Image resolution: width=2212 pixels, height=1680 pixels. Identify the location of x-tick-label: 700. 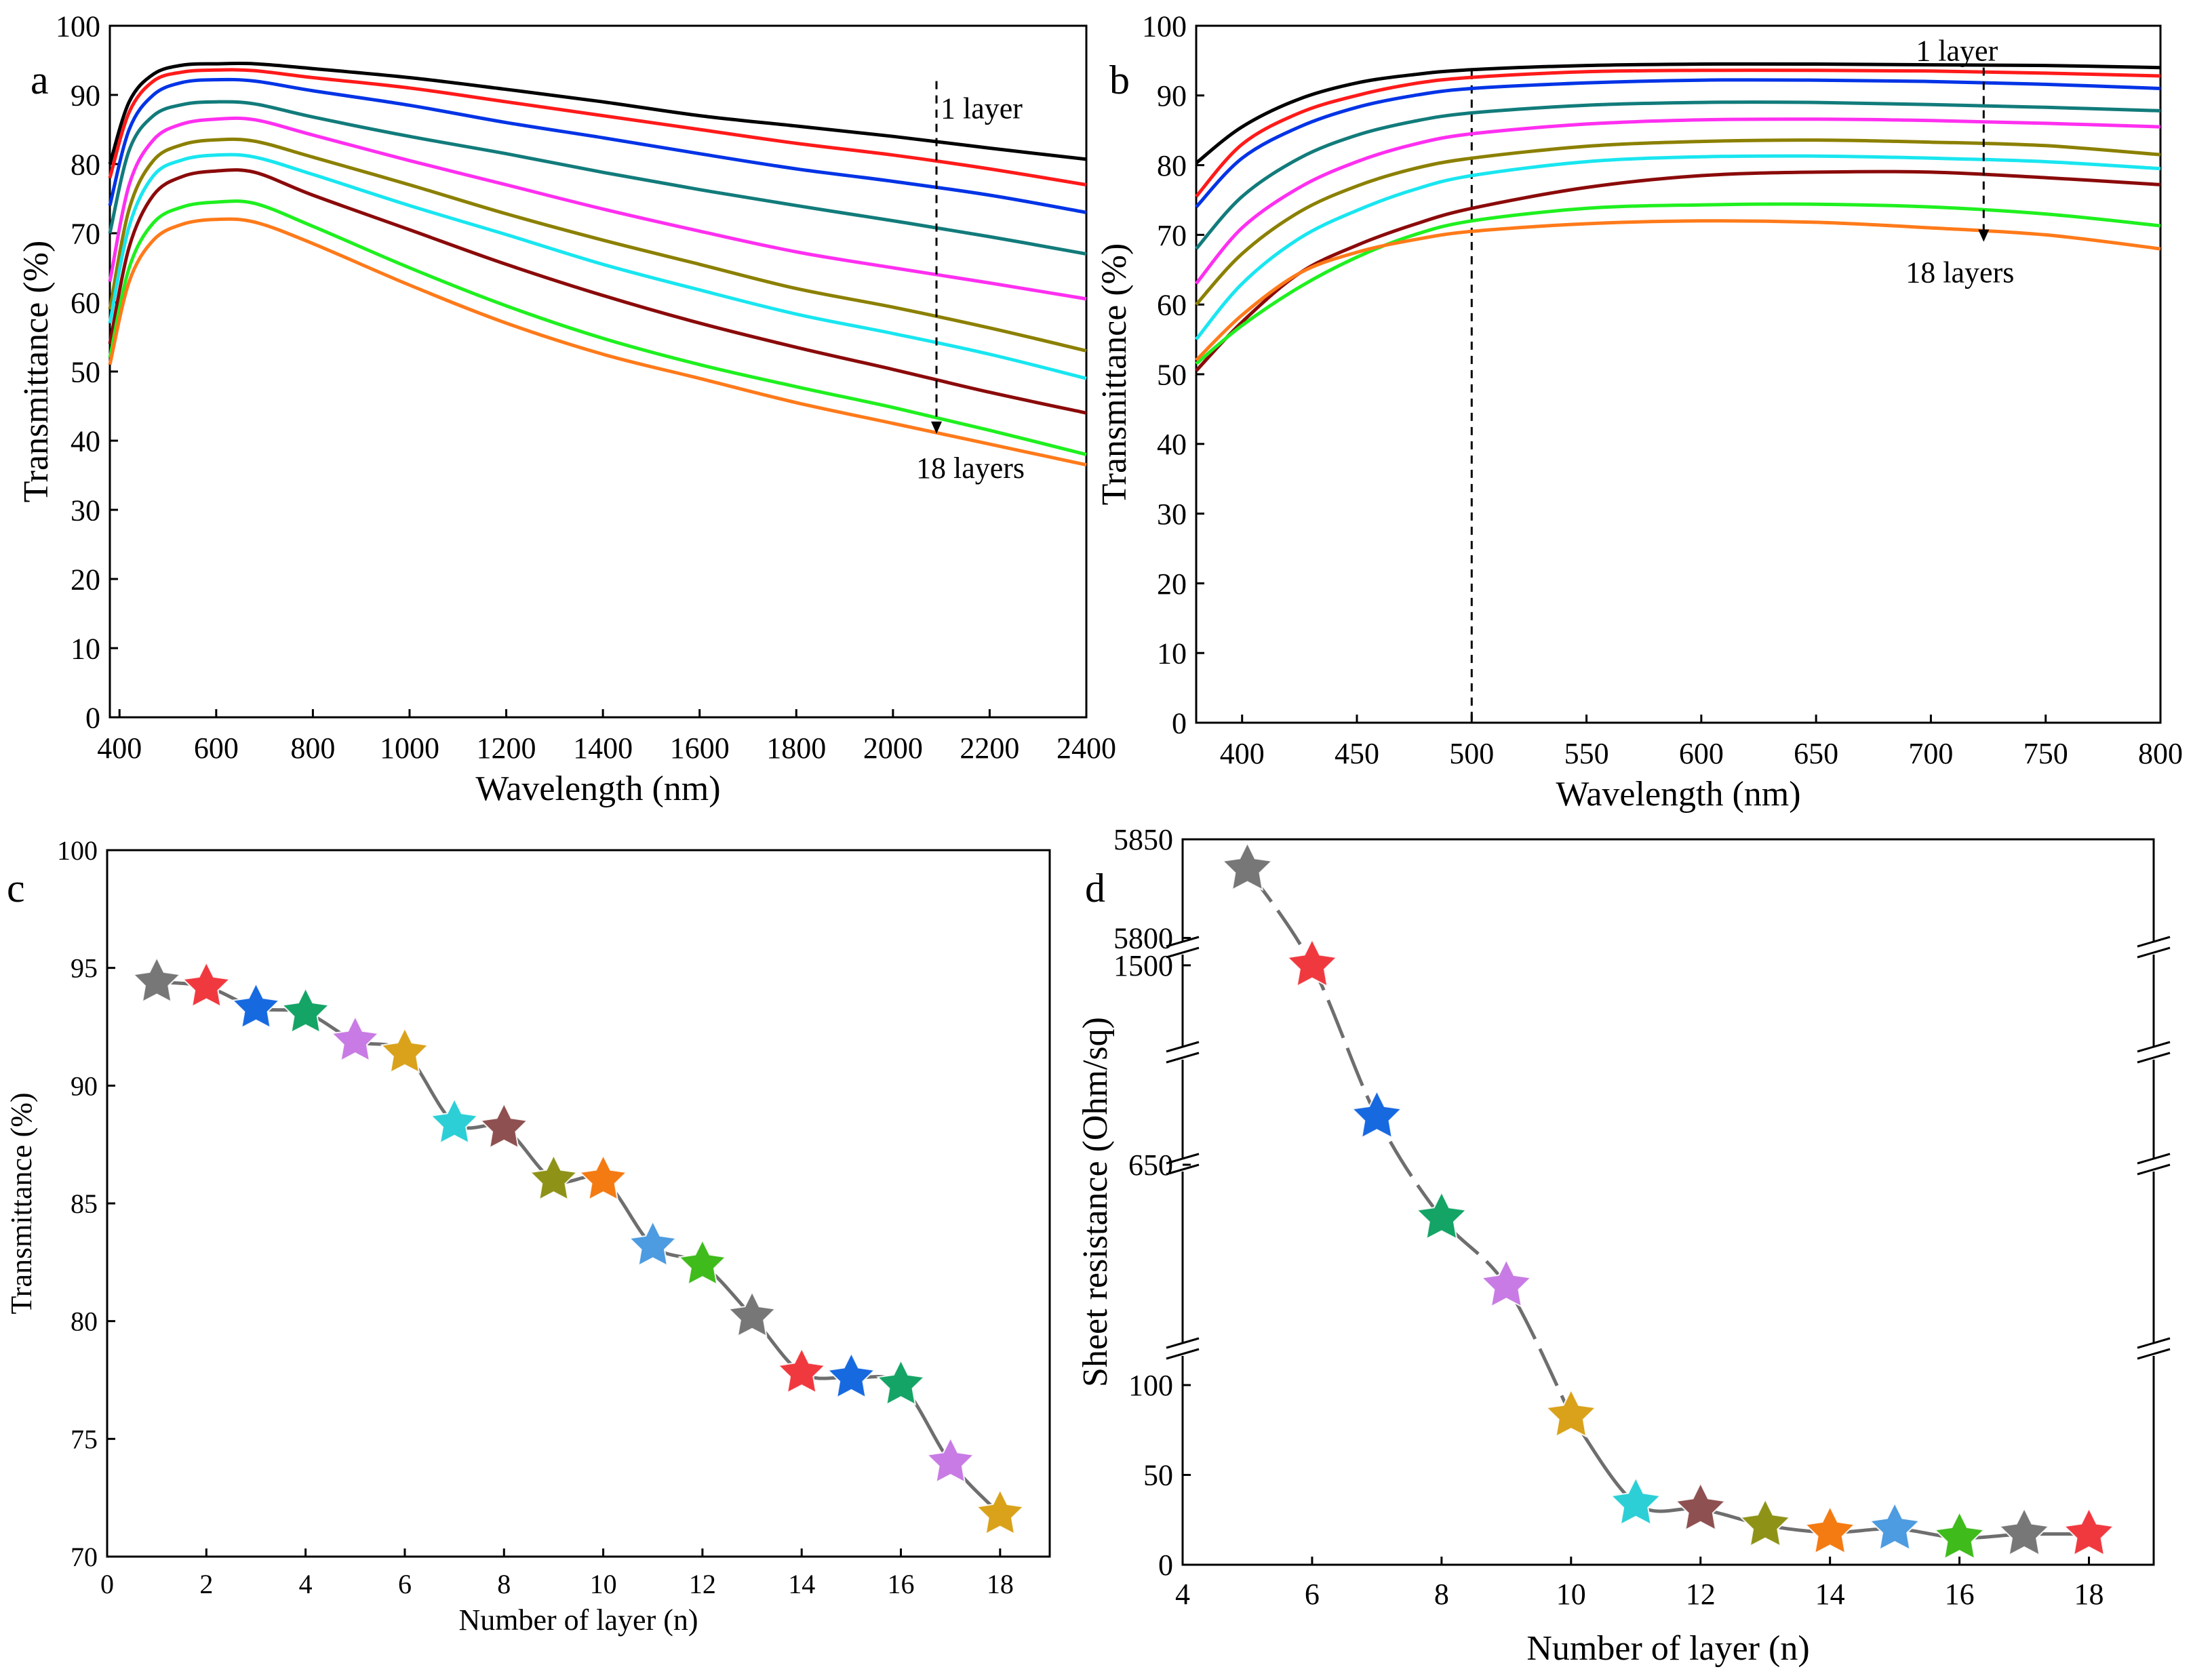
(1931, 754).